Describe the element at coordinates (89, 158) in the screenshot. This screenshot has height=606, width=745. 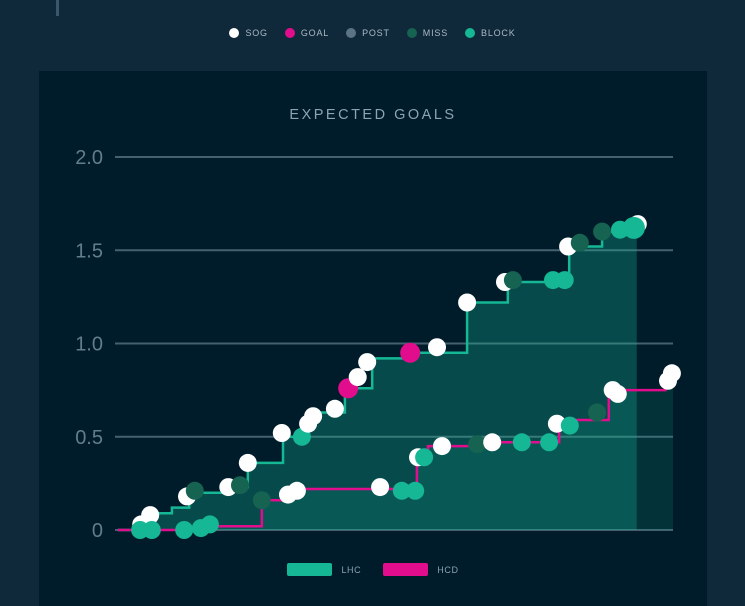
I see `y-tick-label: 2.0` at that location.